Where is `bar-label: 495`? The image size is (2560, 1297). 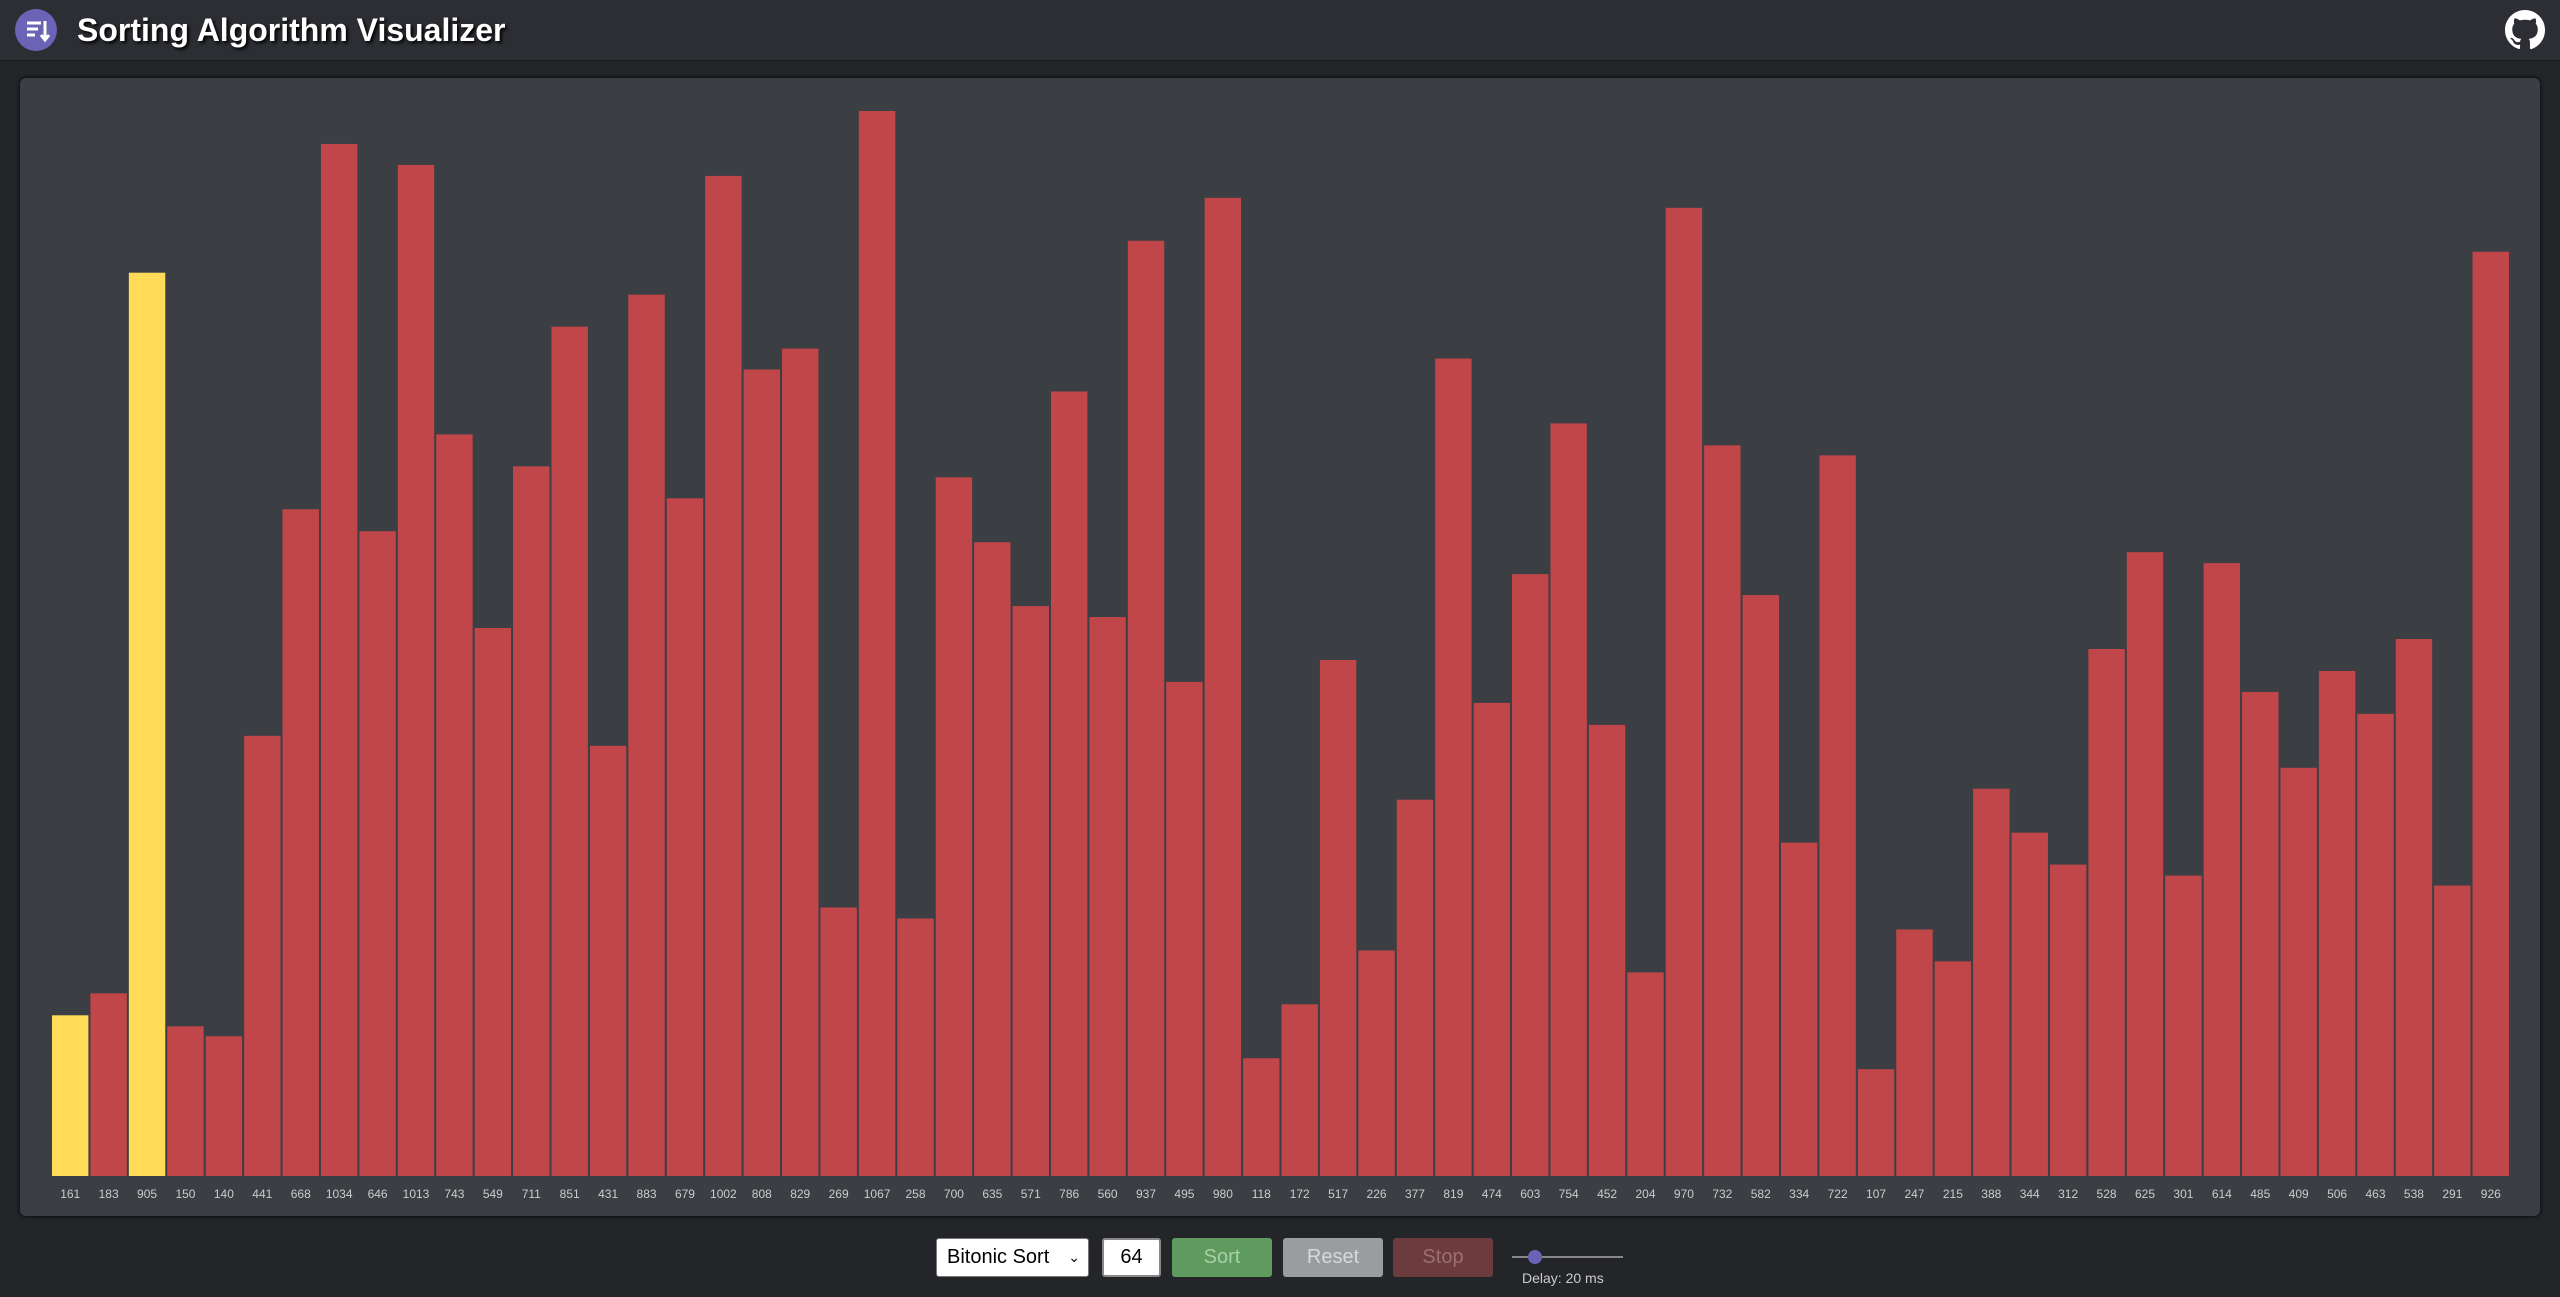
bar-label: 495 is located at coordinates (1184, 1194).